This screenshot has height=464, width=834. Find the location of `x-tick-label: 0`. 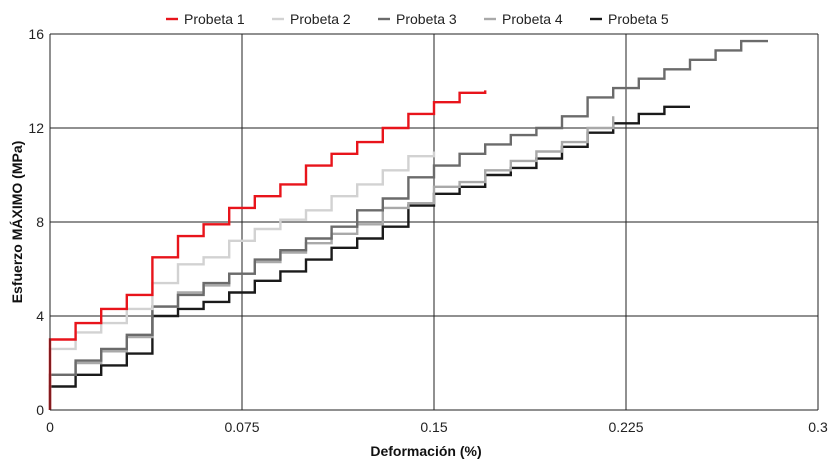

x-tick-label: 0 is located at coordinates (50, 427).